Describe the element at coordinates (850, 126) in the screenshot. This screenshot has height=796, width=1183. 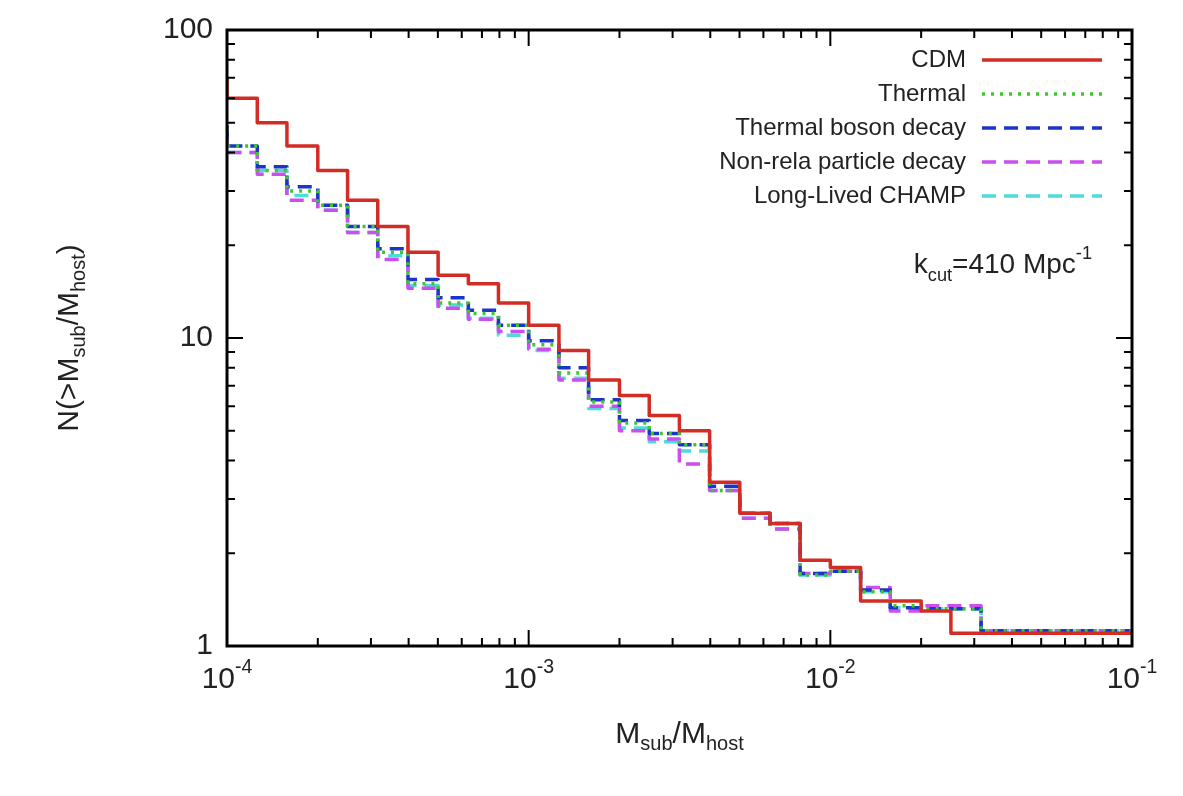
I see `legend-label: Thermal boson decay` at that location.